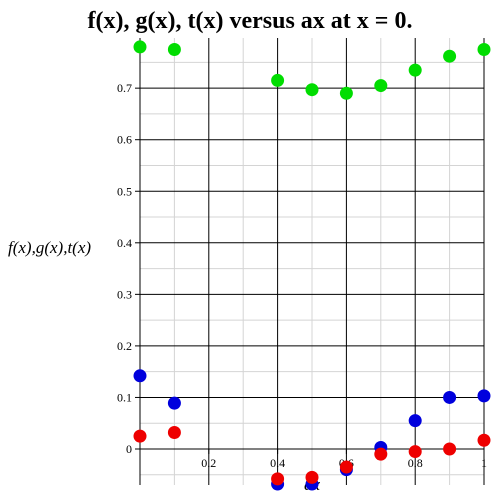 The image size is (500, 500). I want to click on y-tick-label: 0.3, so click(124, 294).